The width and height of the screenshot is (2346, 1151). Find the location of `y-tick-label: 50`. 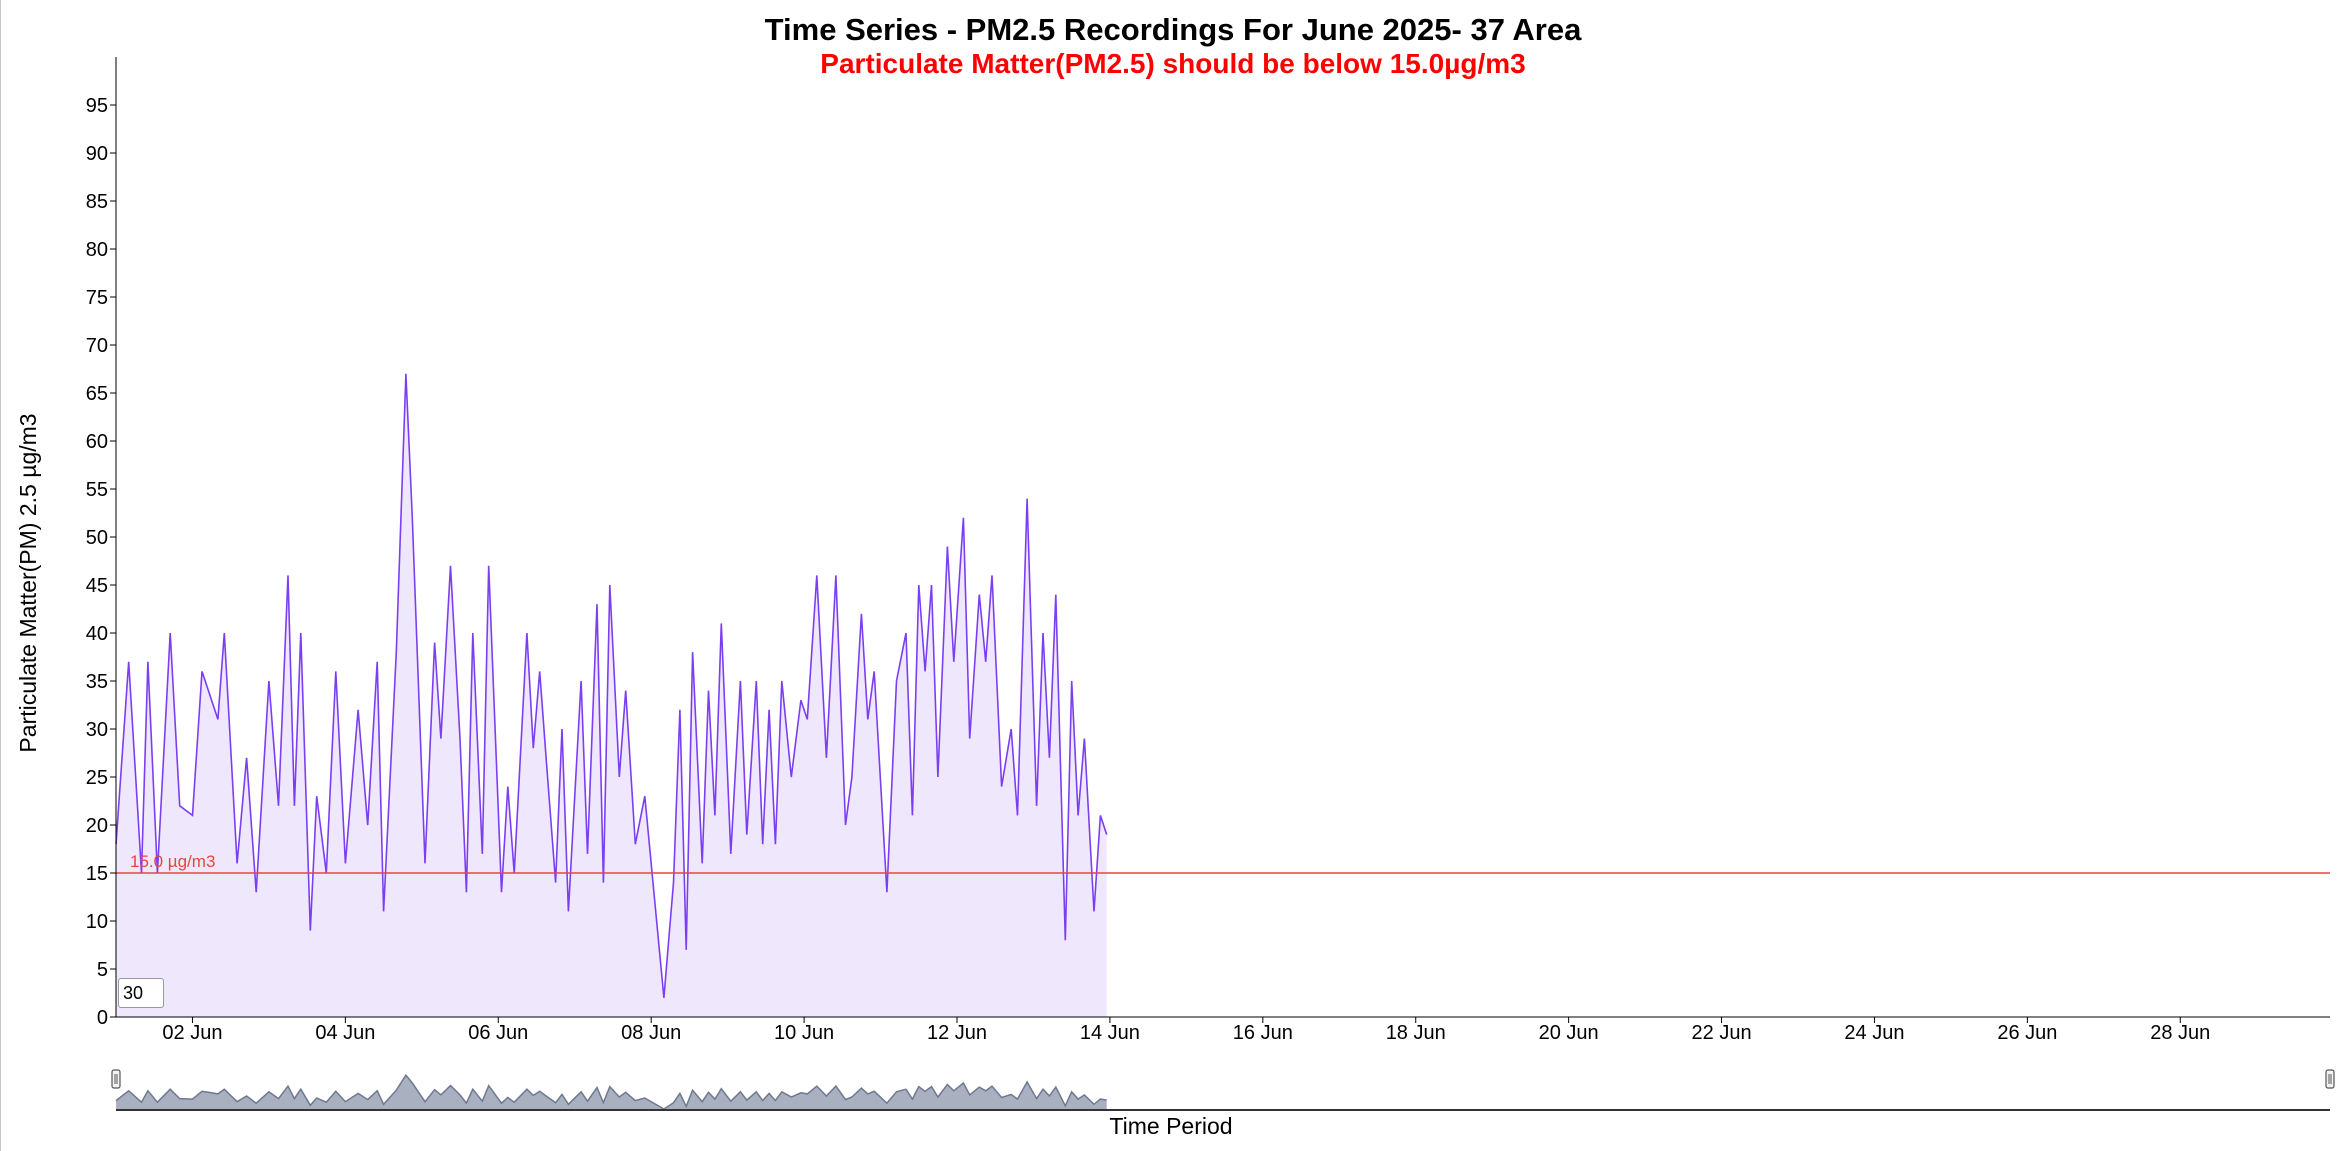

y-tick-label: 50 is located at coordinates (97, 538).